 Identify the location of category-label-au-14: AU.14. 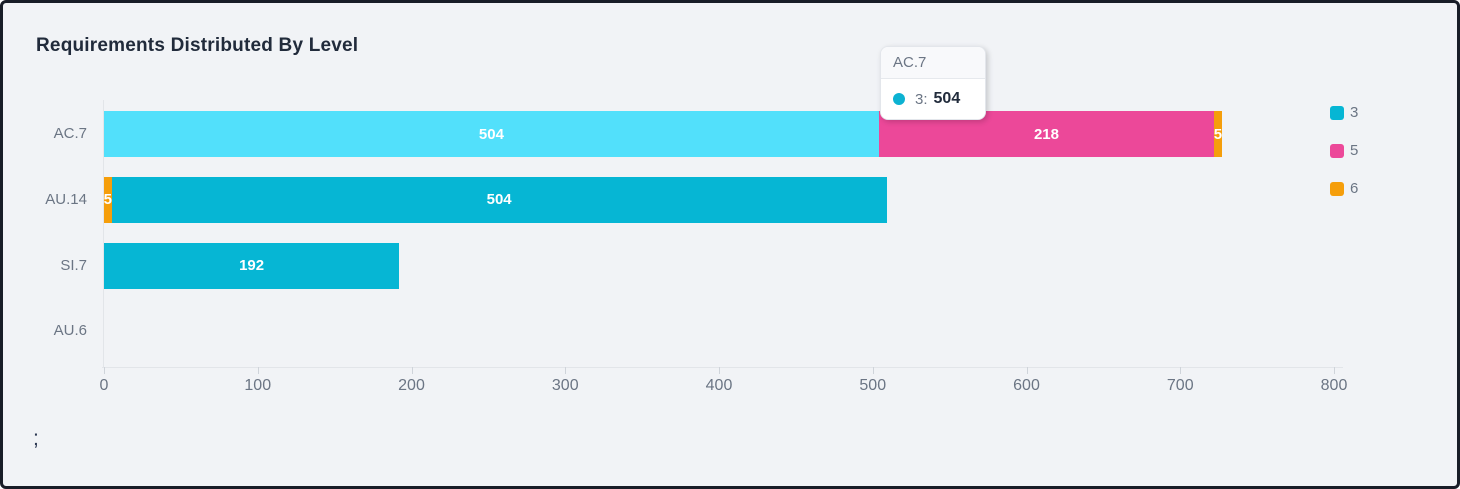
(66, 199).